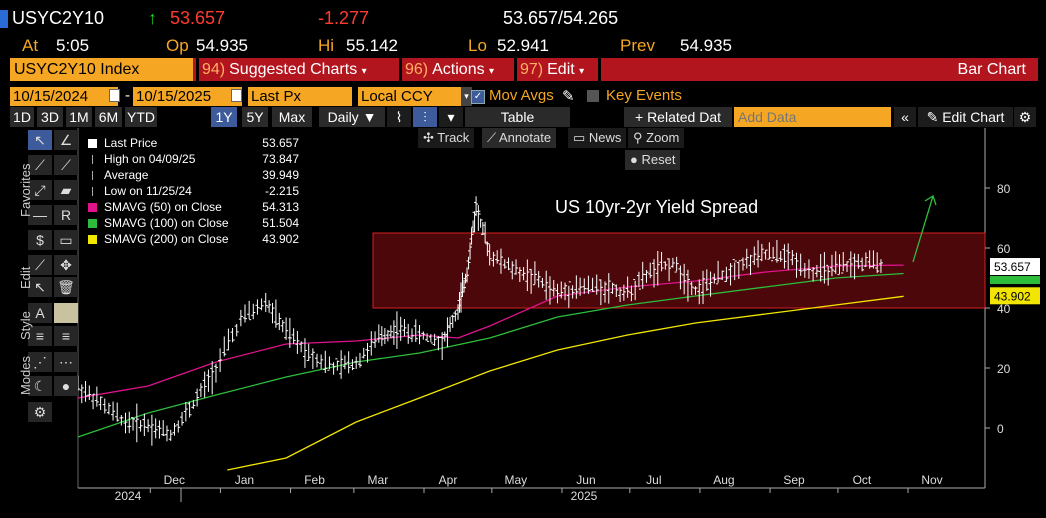 The width and height of the screenshot is (1046, 518). I want to click on period-button-ytd: YTD, so click(141, 117).